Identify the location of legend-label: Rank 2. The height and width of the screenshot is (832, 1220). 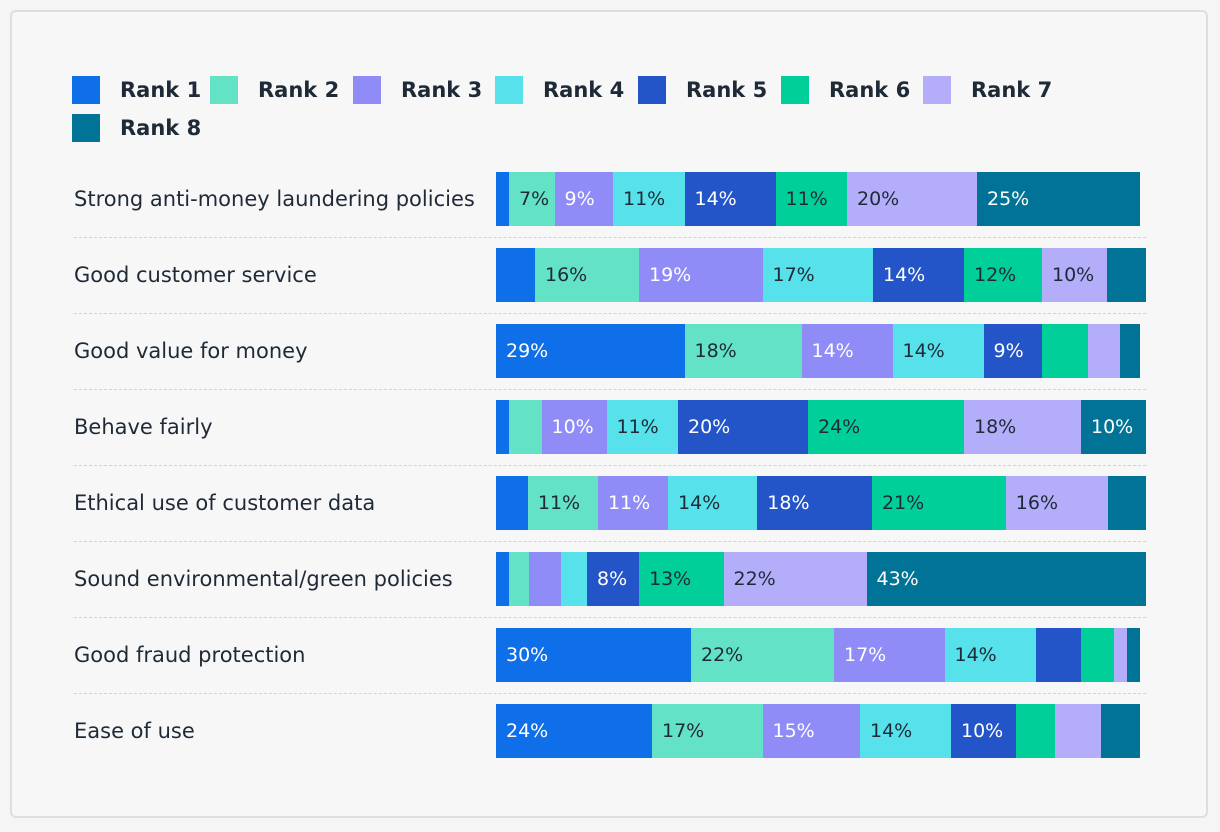
(299, 90).